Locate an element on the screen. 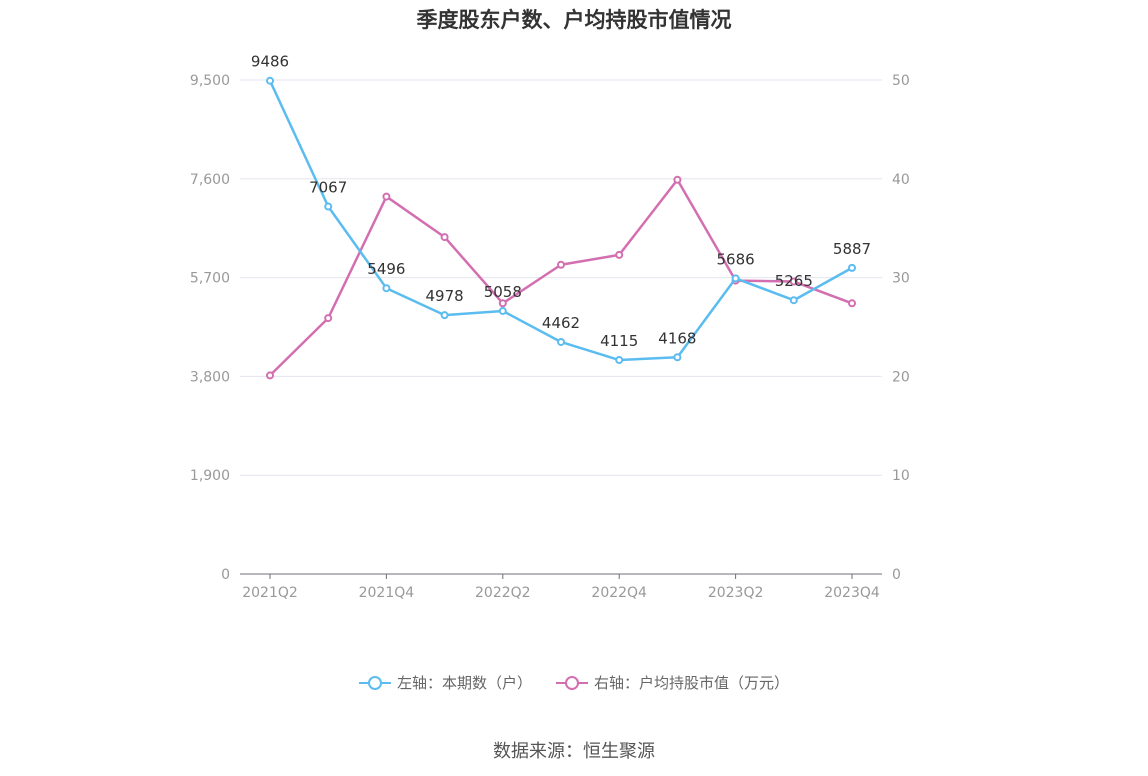 This screenshot has width=1148, height=776. x-axis-tick-label: 2023Q2 is located at coordinates (736, 593).